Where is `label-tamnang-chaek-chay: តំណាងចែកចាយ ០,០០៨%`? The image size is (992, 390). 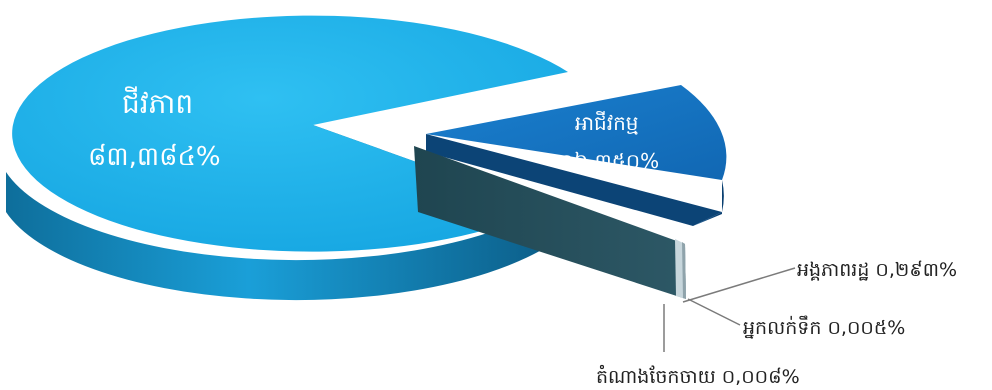
label-tamnang-chaek-chay: តំណាងចែកចាយ ០,០០៨% is located at coordinates (698, 376).